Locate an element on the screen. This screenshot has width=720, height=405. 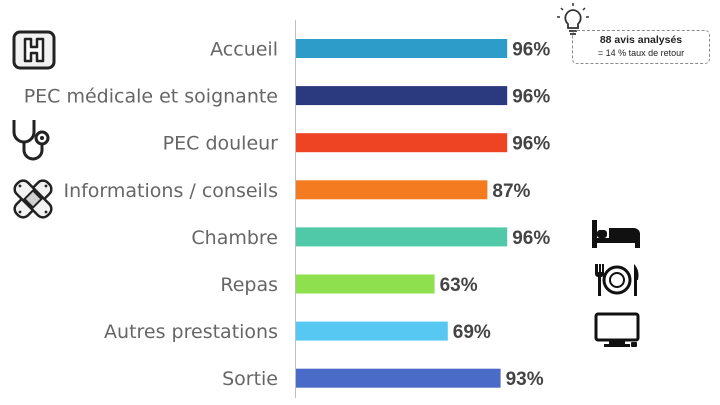
cutlery-plate-icon is located at coordinates (617, 280).